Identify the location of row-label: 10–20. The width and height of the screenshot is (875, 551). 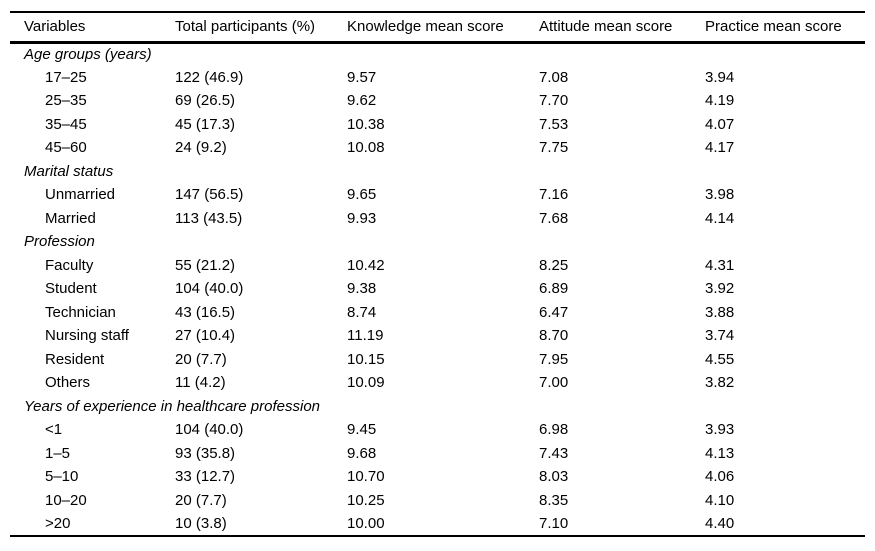
(66, 500).